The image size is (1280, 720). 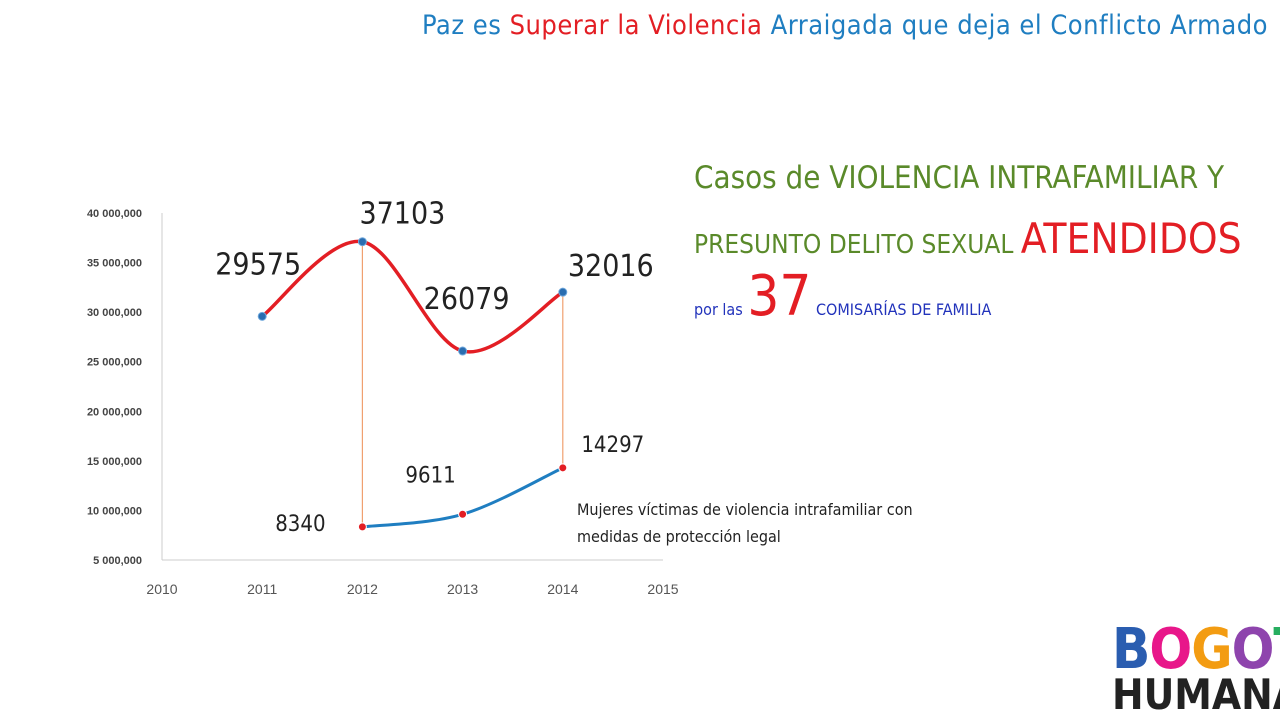 I want to click on x-tick-label: 2013, so click(x=462, y=589).